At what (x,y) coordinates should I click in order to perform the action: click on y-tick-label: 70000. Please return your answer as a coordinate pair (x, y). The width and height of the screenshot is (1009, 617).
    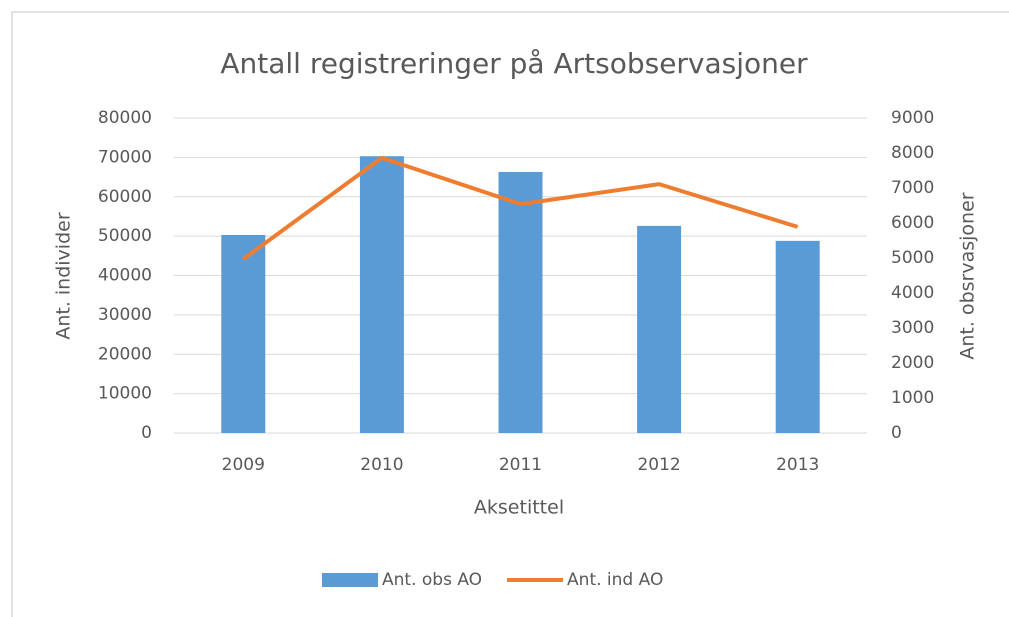
    Looking at the image, I should click on (125, 157).